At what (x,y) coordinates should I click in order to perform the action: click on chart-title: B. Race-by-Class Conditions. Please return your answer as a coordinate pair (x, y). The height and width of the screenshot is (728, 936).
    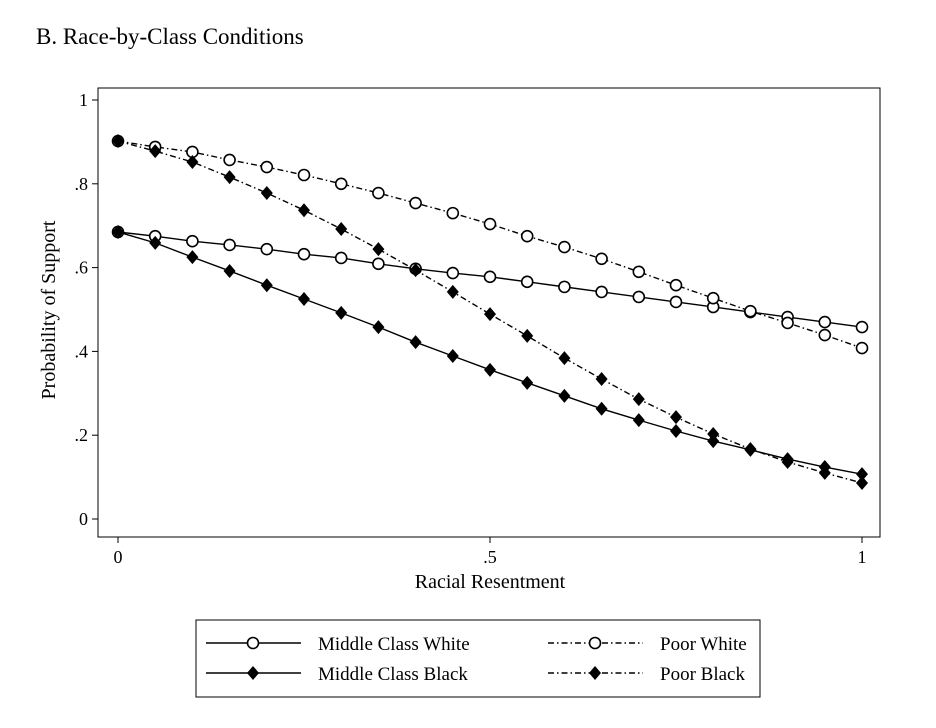
    Looking at the image, I should click on (170, 36).